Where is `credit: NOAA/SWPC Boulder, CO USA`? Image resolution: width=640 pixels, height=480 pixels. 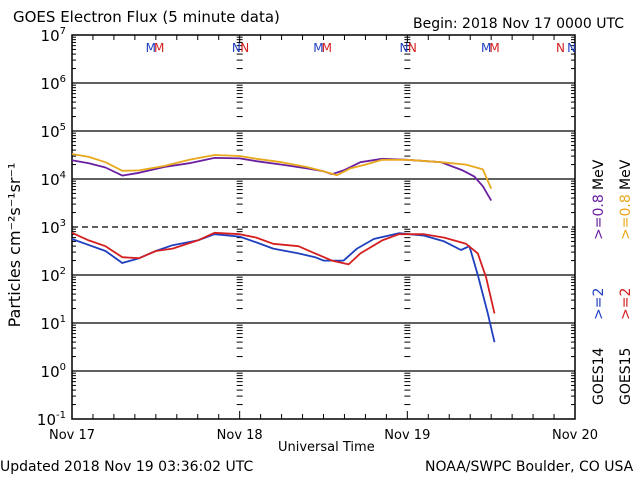 credit: NOAA/SWPC Boulder, CO USA is located at coordinates (529, 467).